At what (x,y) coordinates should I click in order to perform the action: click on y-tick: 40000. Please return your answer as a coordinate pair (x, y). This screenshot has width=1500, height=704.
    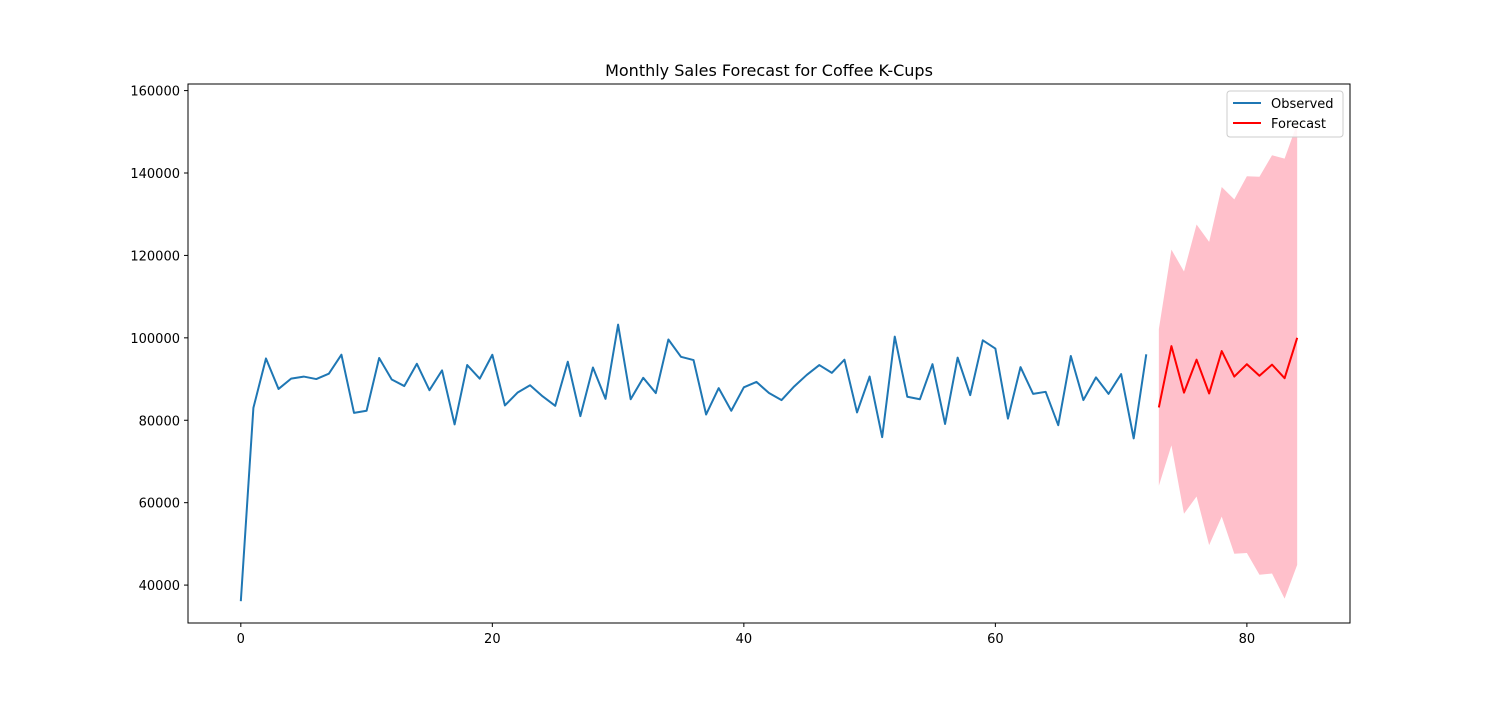
    Looking at the image, I should click on (163, 586).